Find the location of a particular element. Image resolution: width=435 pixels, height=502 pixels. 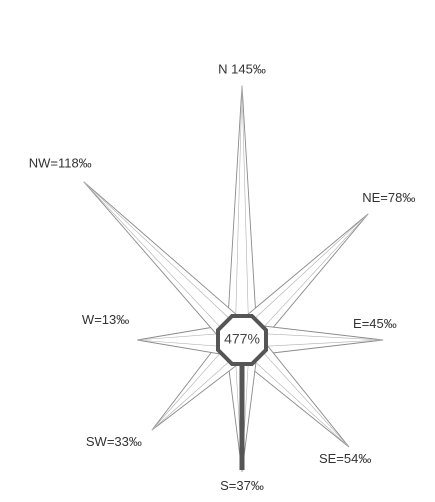

center-total-label: 477% is located at coordinates (242, 339).